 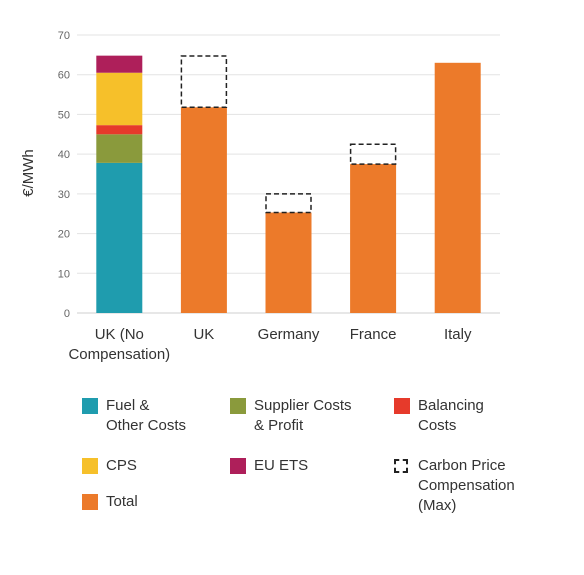 What do you see at coordinates (64, 235) in the screenshot?
I see `y-tick-label: 20` at bounding box center [64, 235].